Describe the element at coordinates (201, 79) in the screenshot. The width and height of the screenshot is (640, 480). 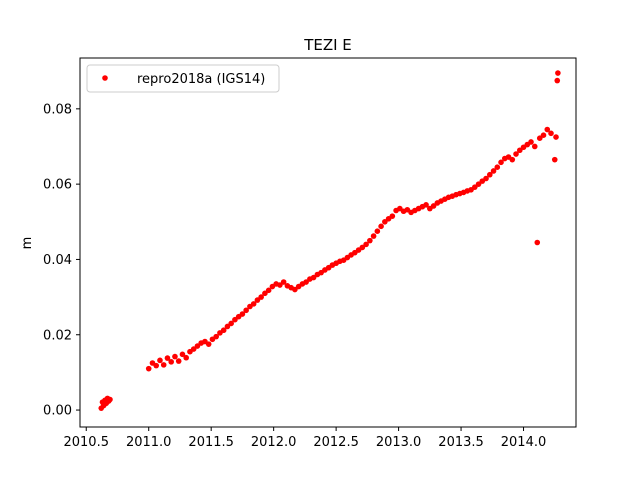
I see `legend-label: repro2018a (IGS14)` at that location.